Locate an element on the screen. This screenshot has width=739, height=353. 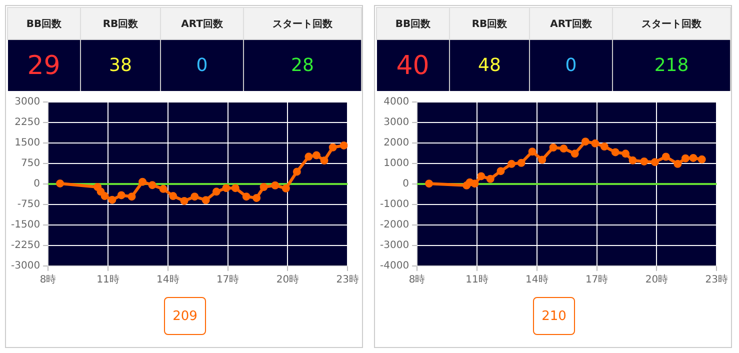
text: 209 is located at coordinates (185, 316).